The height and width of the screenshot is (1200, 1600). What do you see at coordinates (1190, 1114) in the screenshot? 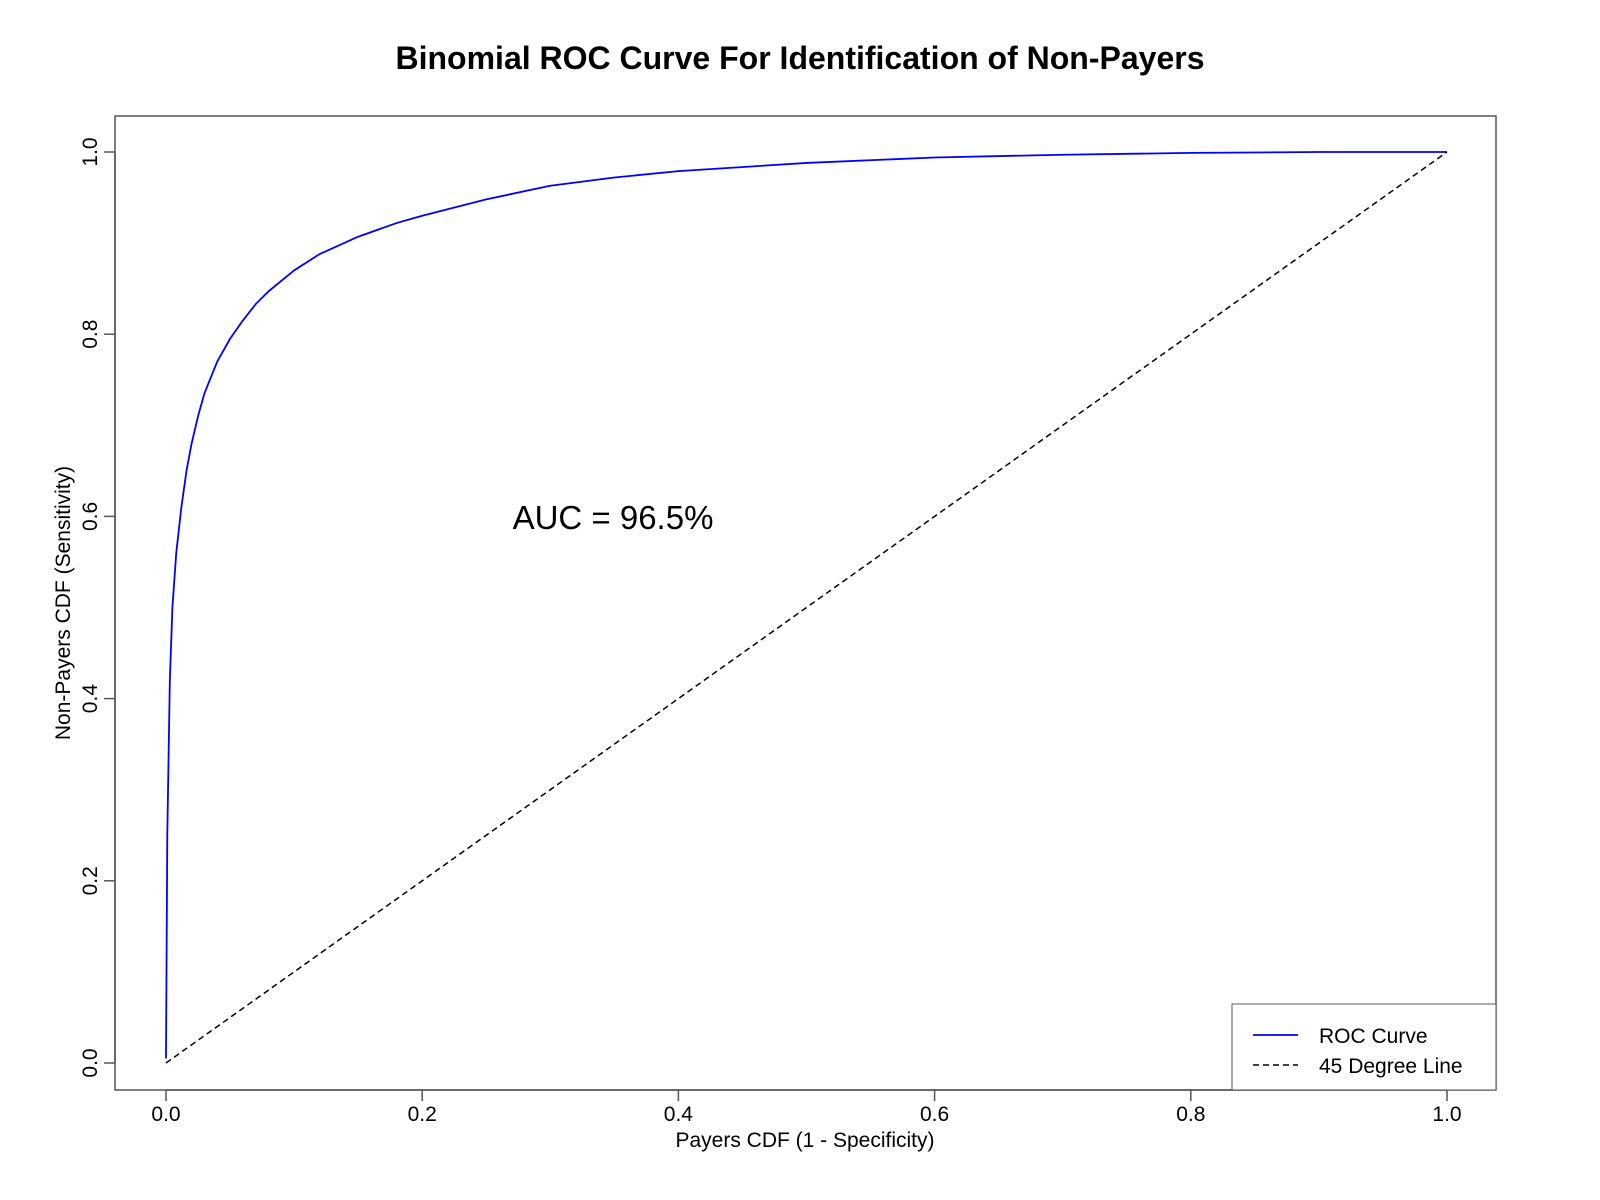
I see `x-tick-label: 0.8` at bounding box center [1190, 1114].